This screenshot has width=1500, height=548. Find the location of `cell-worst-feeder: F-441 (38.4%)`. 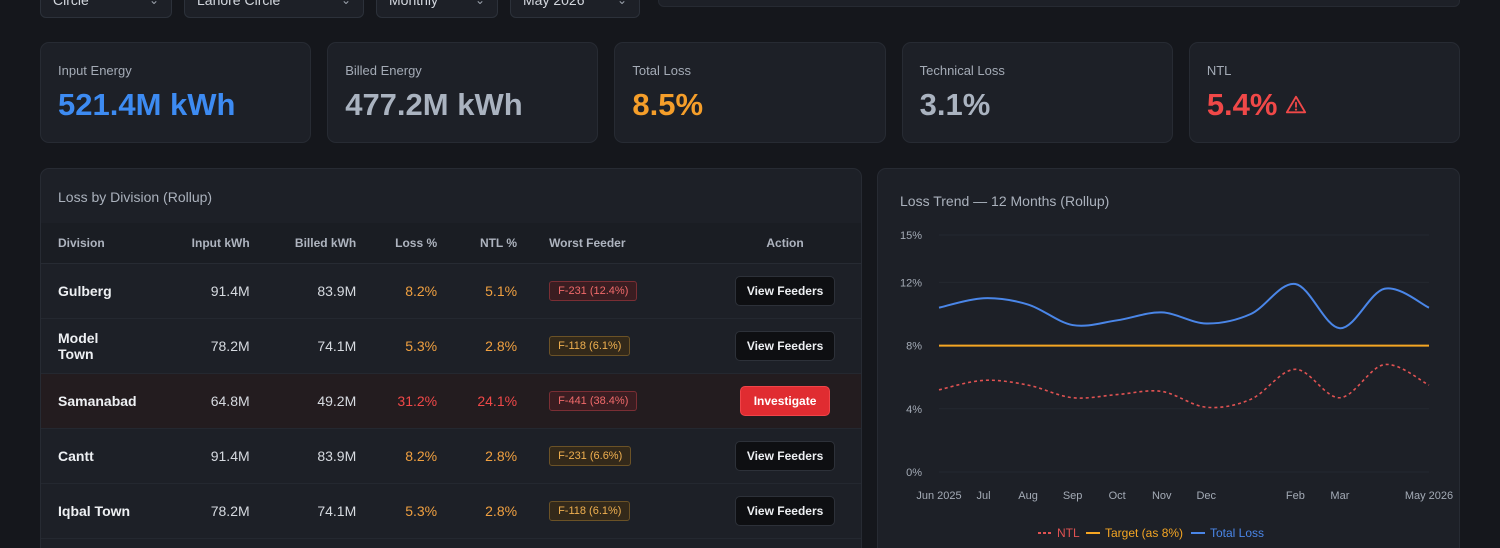

cell-worst-feeder: F-441 (38.4%) is located at coordinates (616, 400).